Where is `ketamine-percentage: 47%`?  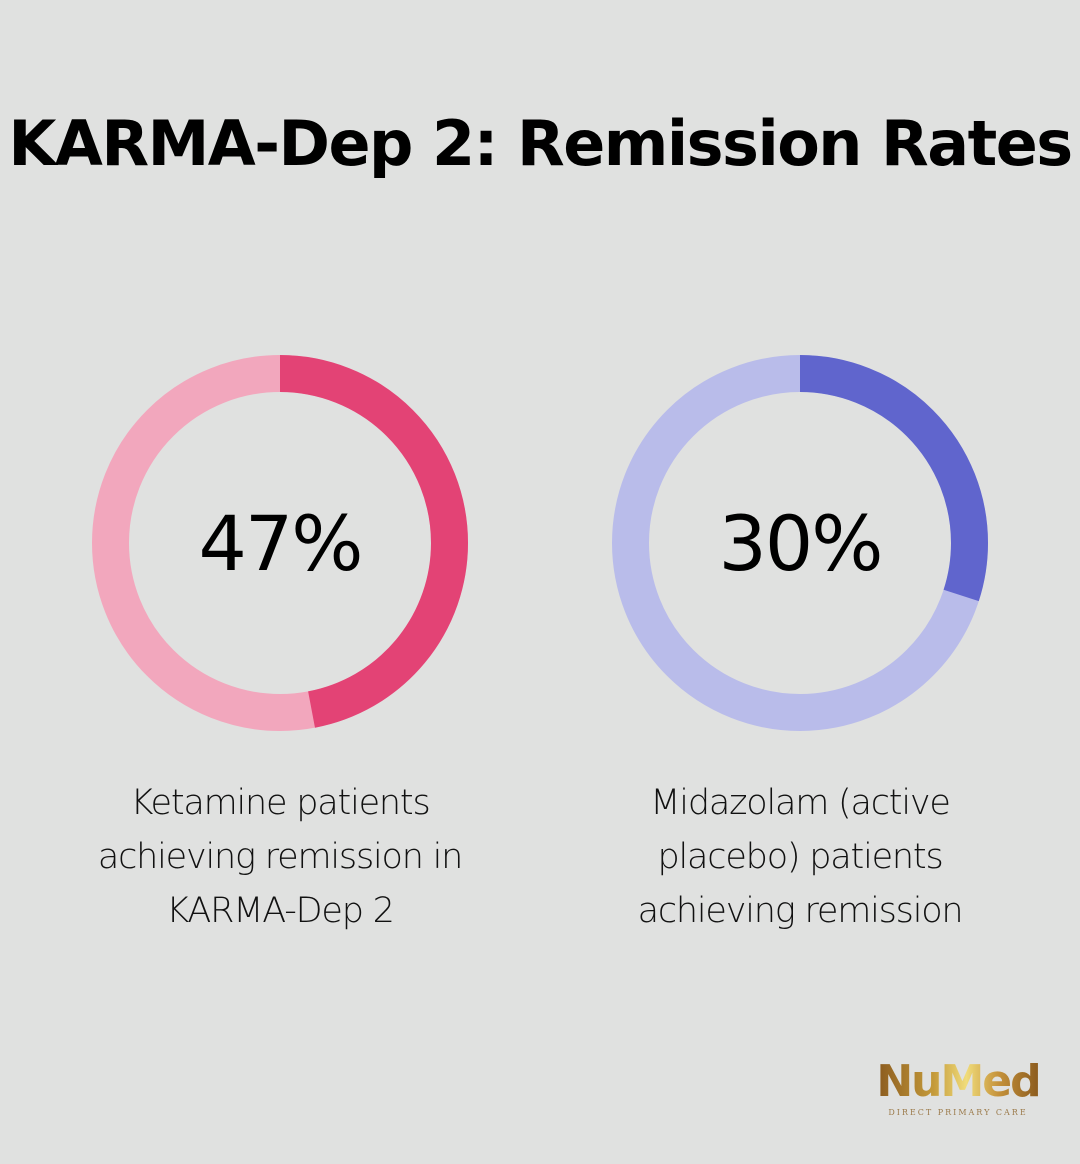 ketamine-percentage: 47% is located at coordinates (281, 543).